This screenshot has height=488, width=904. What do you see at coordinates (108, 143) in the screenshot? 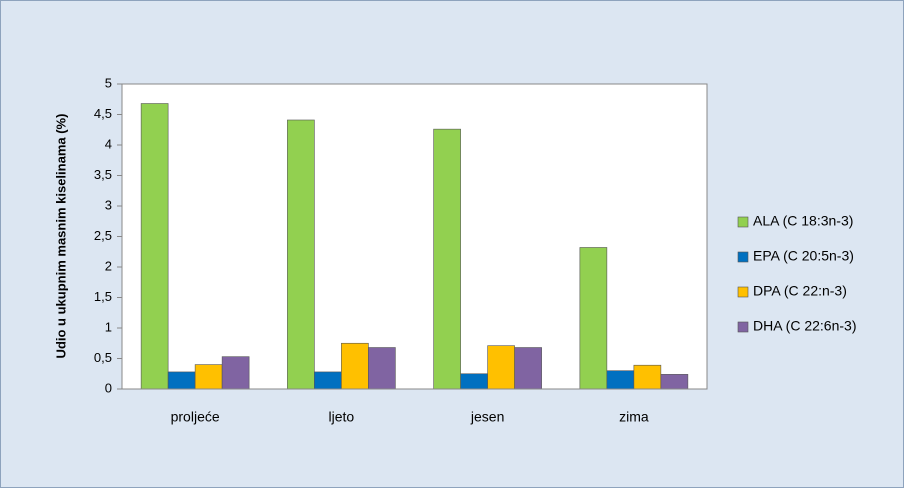
I see `y-tick-label: 4` at bounding box center [108, 143].